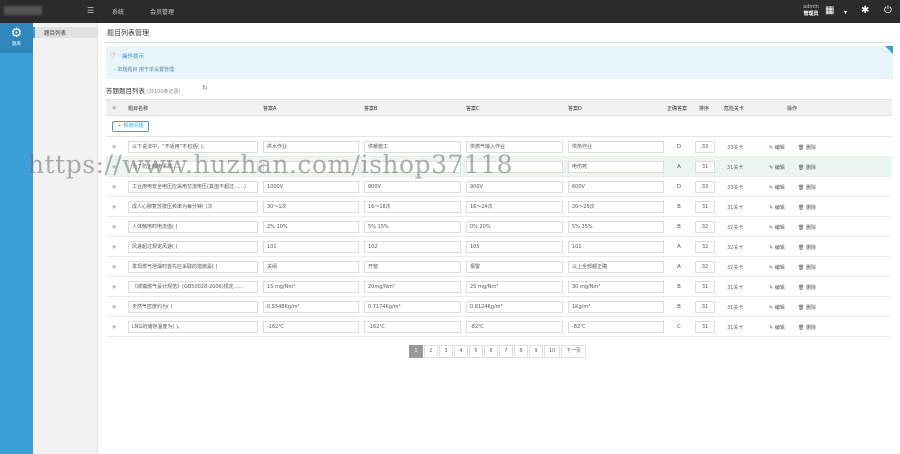 The height and width of the screenshot is (454, 900). I want to click on answer-a-input: 101, so click(311, 247).